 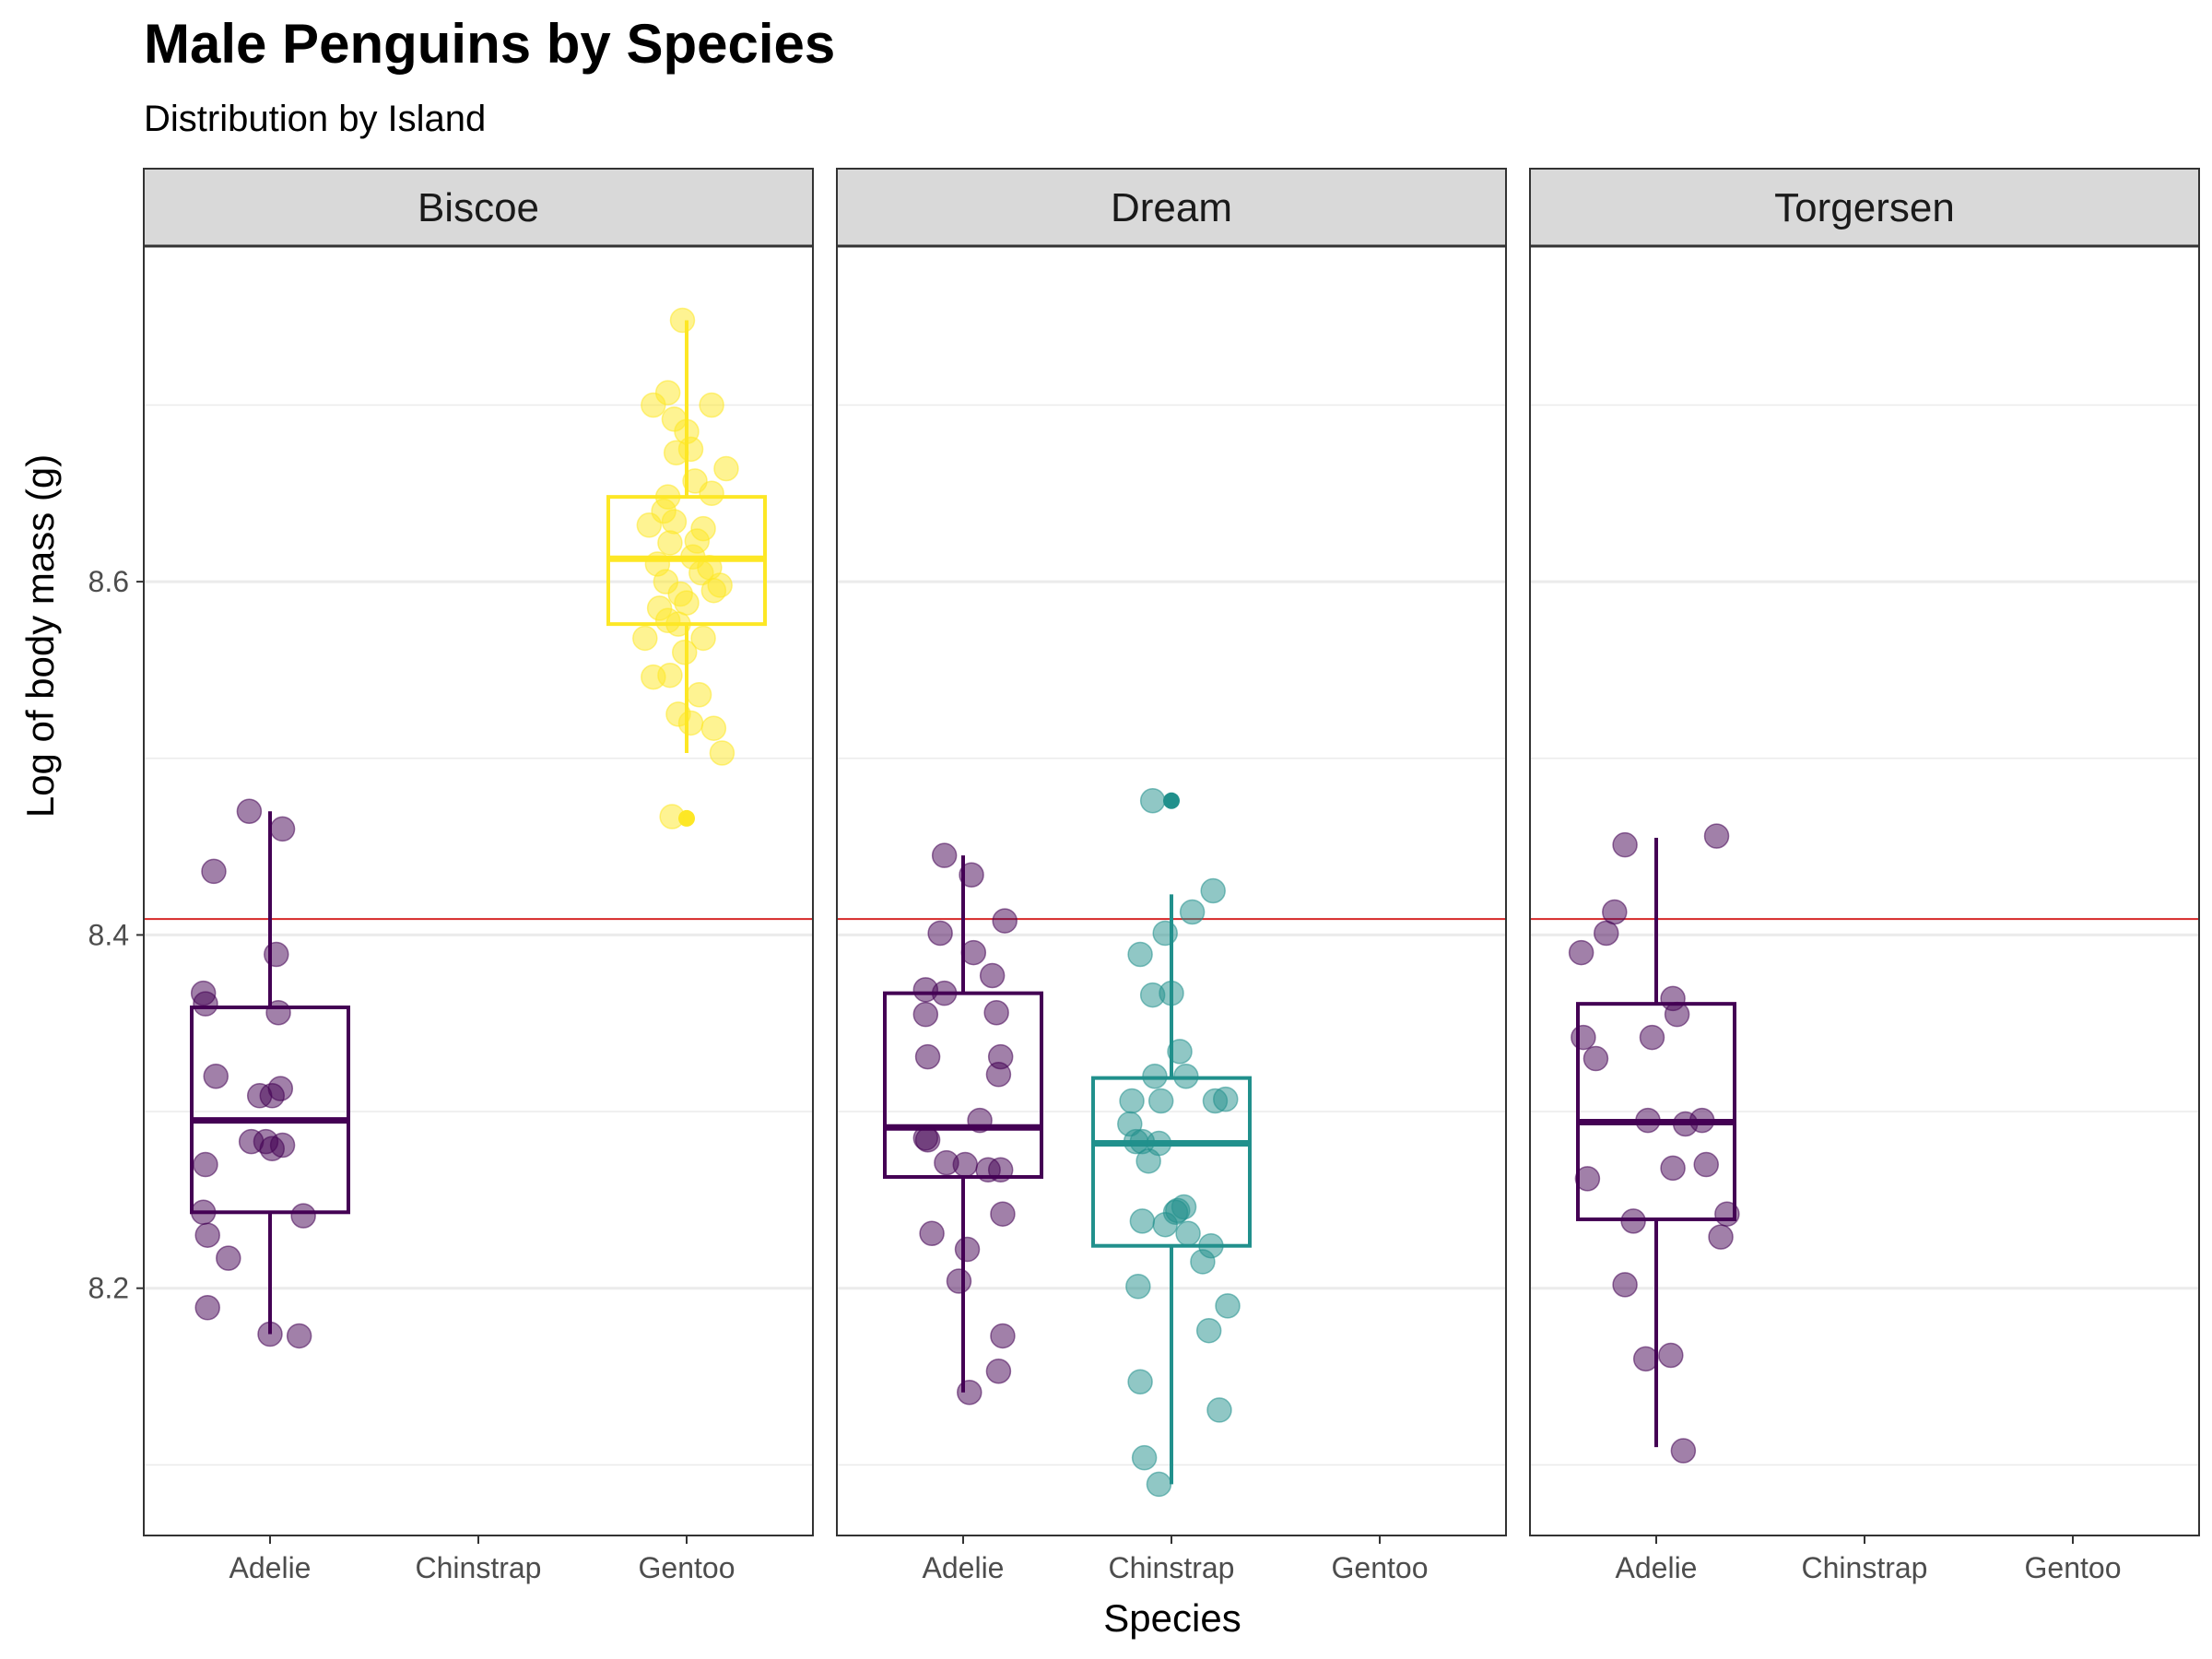 I want to click on chart-title: Male Penguins by Species, so click(x=489, y=44).